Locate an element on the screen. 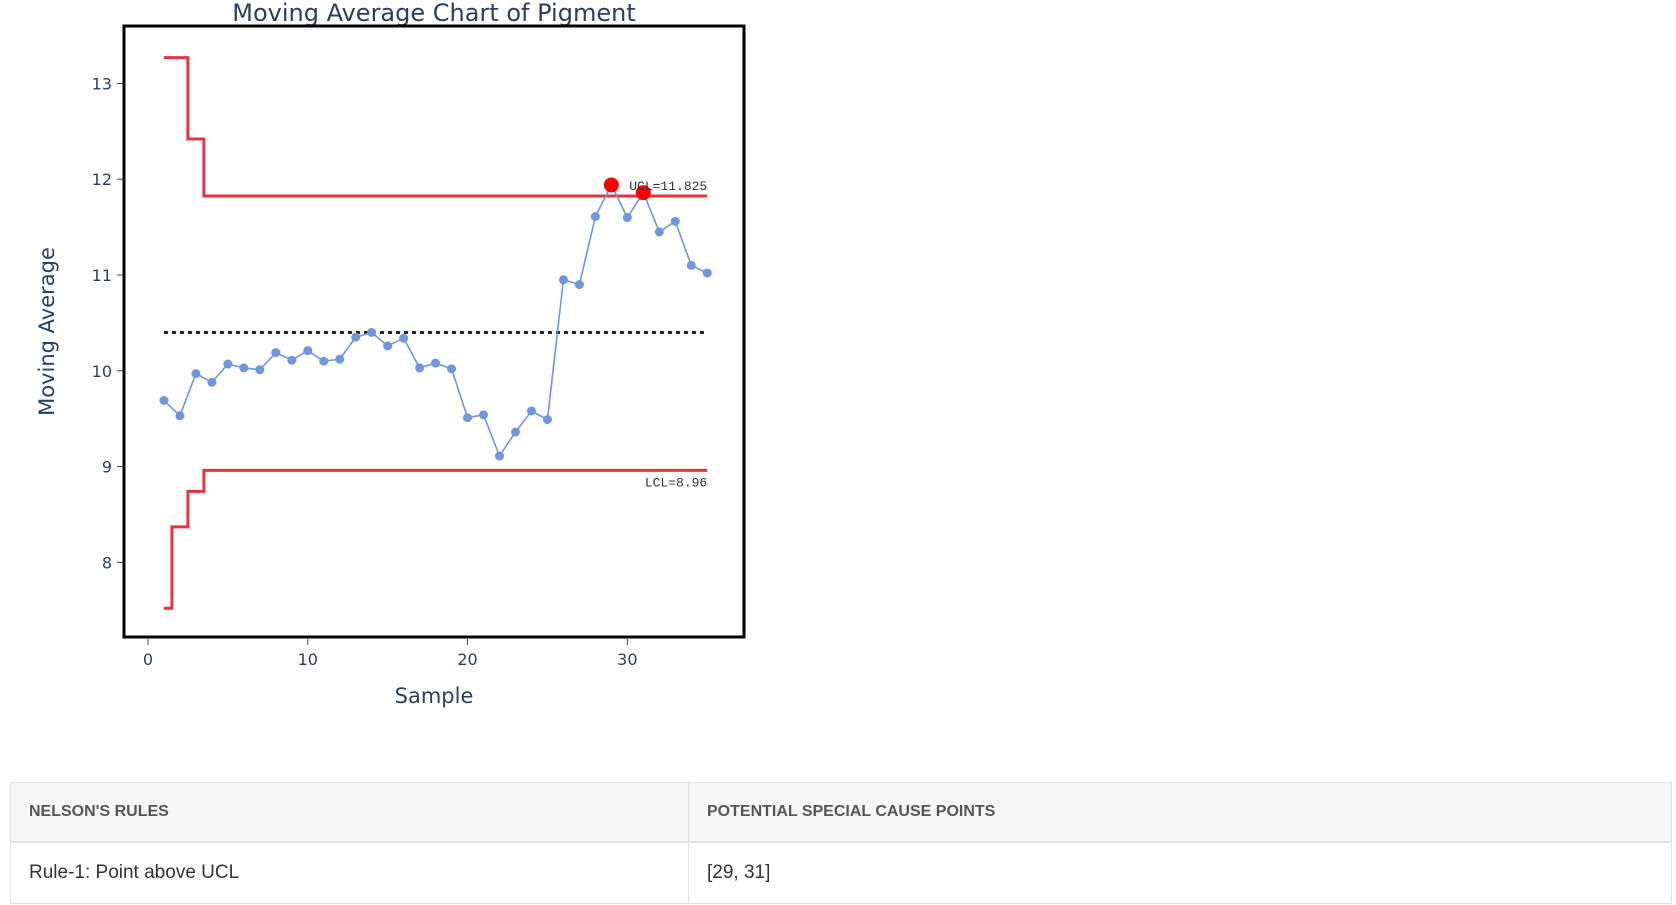 The image size is (1676, 905). rule-cell: Rule-1: Point above UCL is located at coordinates (349, 873).